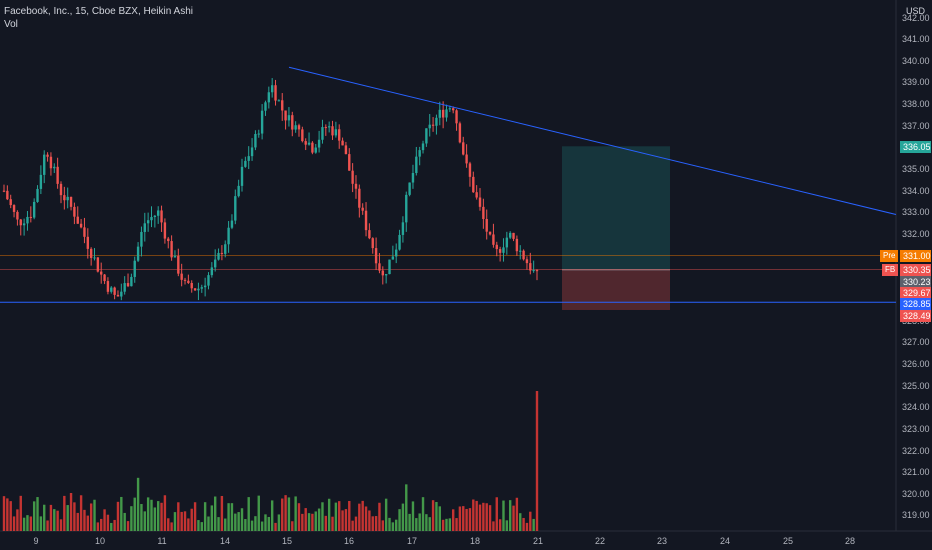 The width and height of the screenshot is (932, 550). What do you see at coordinates (916, 450) in the screenshot?
I see `price-tick-label: 322.00` at bounding box center [916, 450].